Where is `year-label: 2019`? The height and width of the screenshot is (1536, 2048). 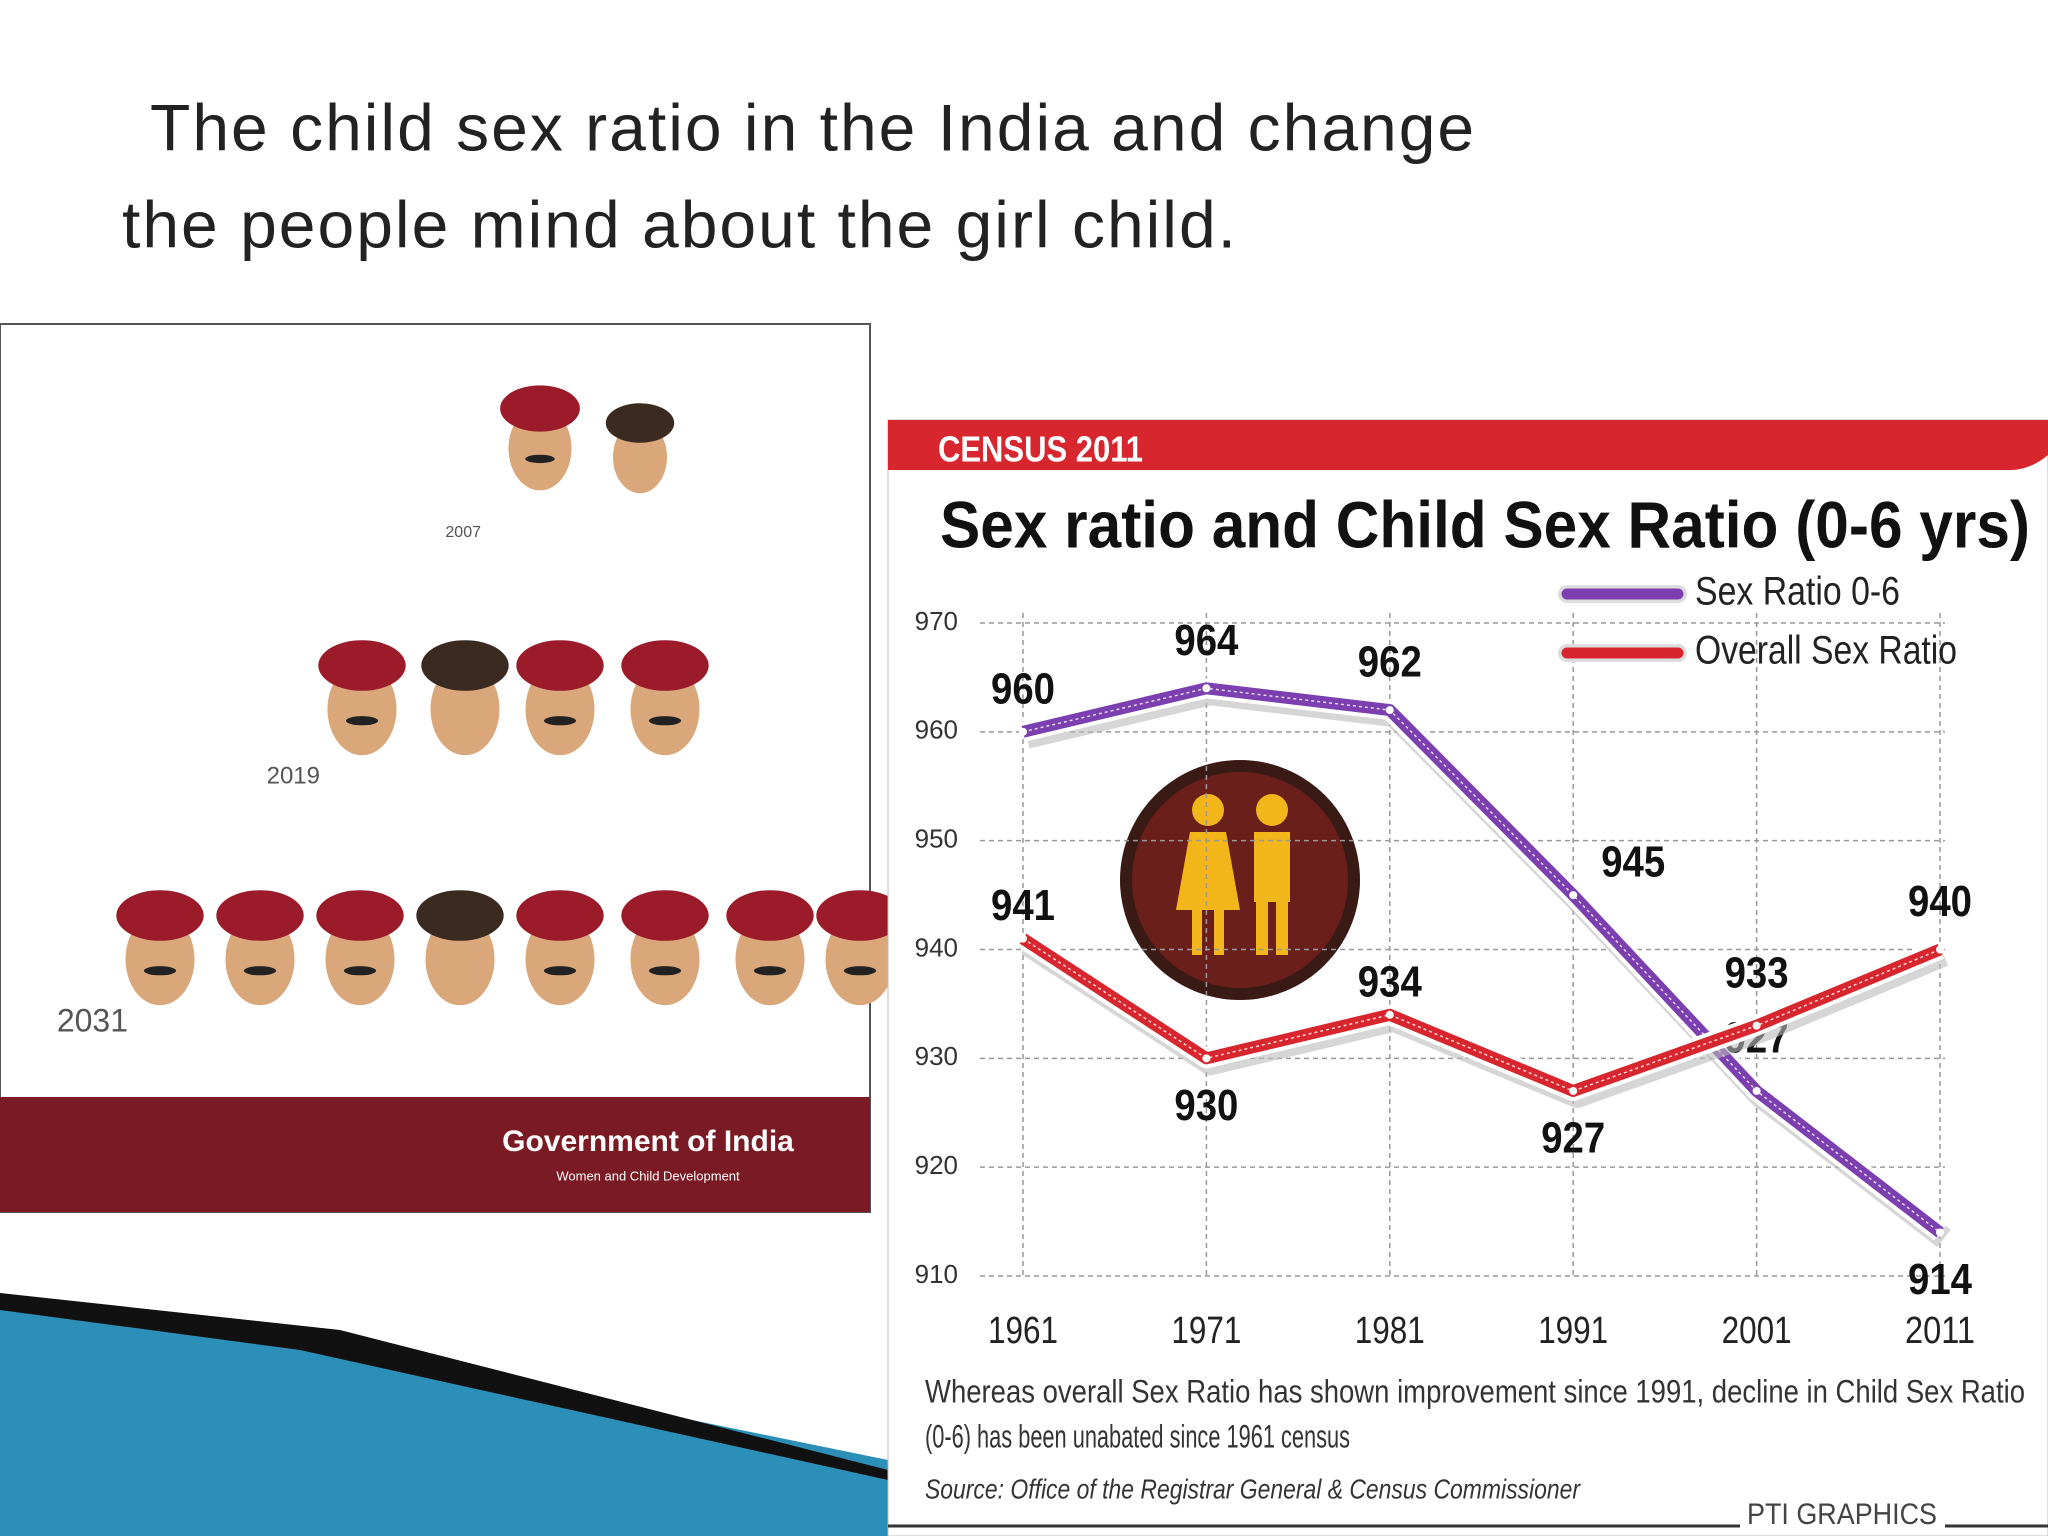 year-label: 2019 is located at coordinates (293, 775).